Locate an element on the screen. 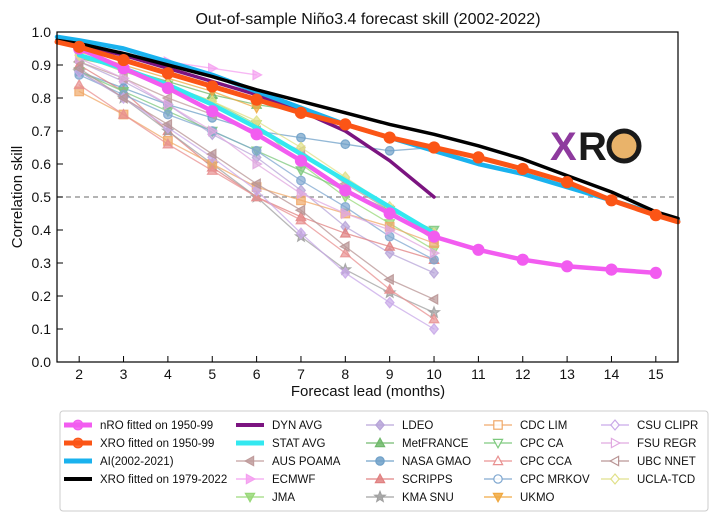  y-tick-label: 0.3 is located at coordinates (42, 263).